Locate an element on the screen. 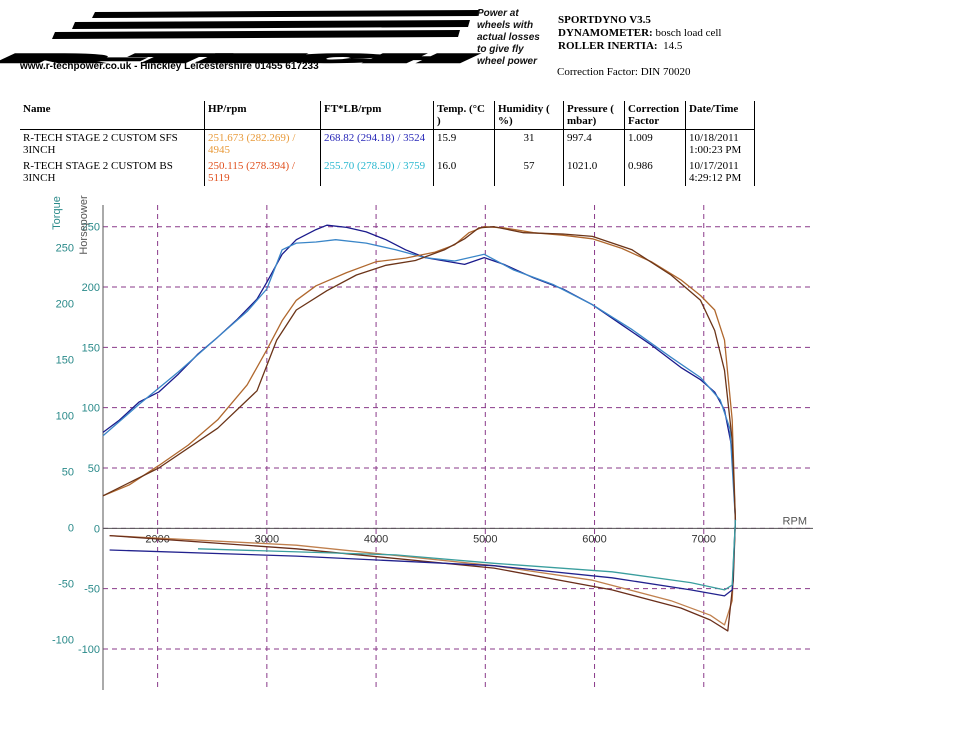 The height and width of the screenshot is (740, 960). column-header: Date/Time is located at coordinates (720, 115).